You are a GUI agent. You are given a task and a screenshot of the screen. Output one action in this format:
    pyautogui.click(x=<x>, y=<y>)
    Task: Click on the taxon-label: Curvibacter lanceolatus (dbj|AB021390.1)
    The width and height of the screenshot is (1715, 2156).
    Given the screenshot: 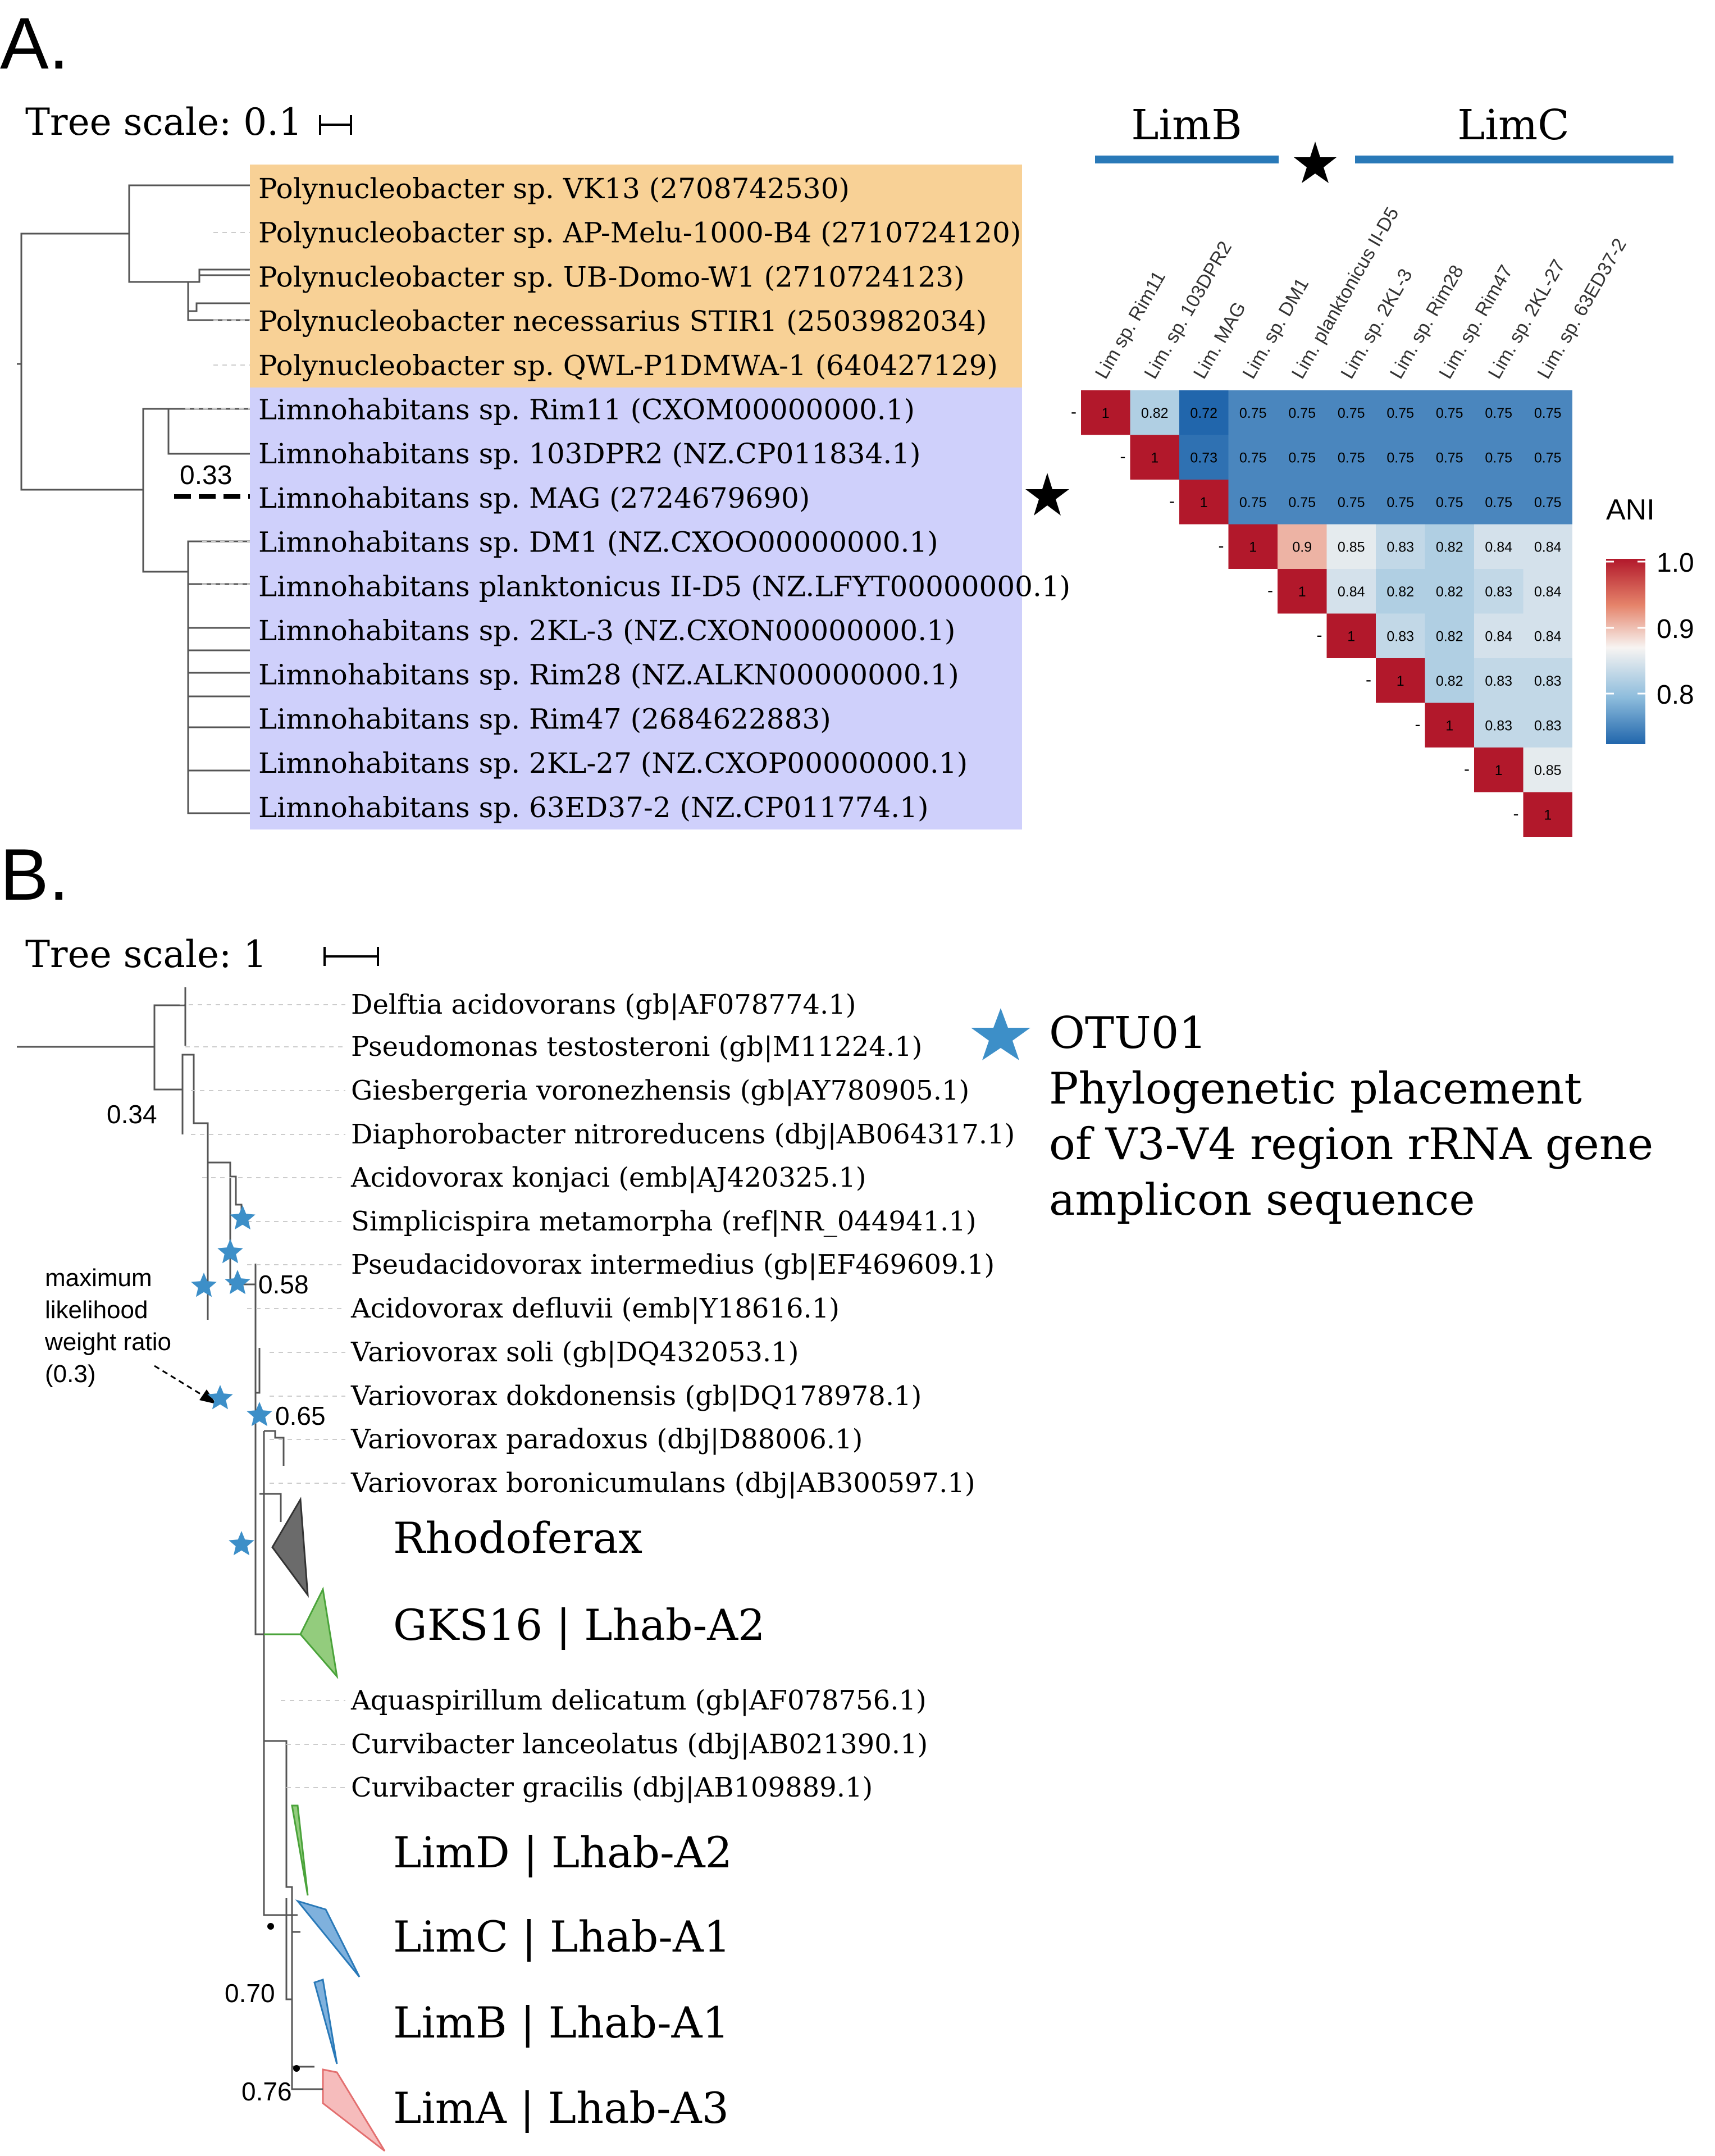 What is the action you would take?
    pyautogui.click(x=640, y=1744)
    